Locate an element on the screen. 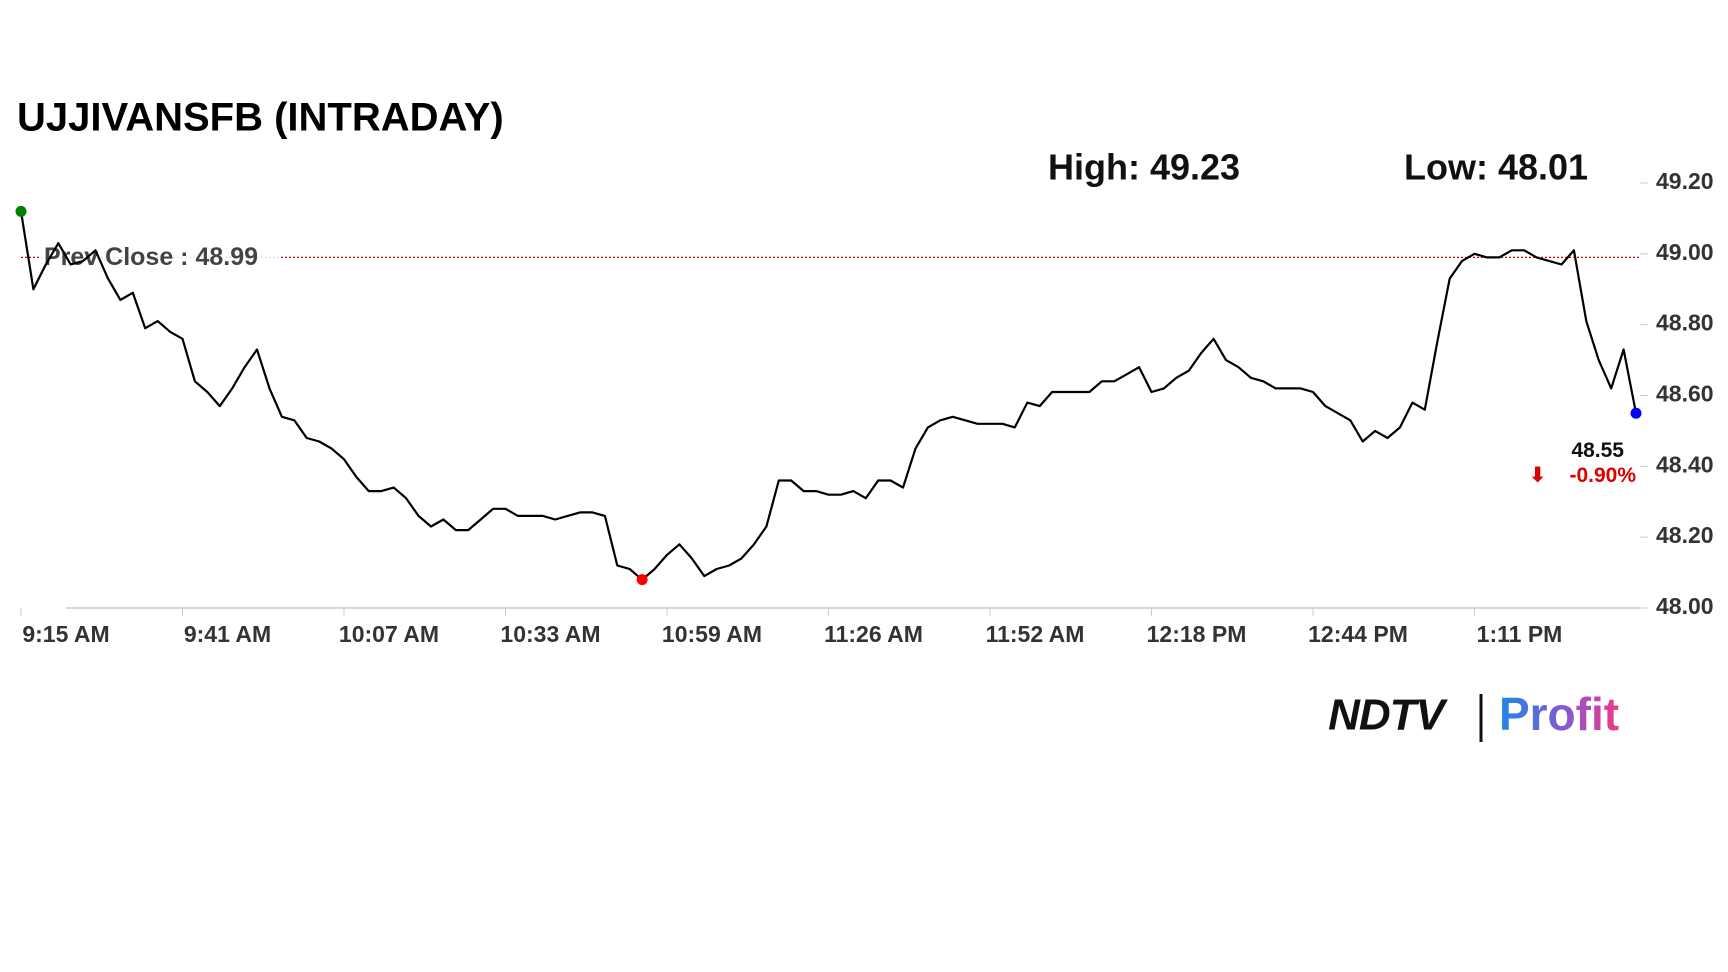 The height and width of the screenshot is (972, 1728). change-label: -0.90% is located at coordinates (1602, 475).